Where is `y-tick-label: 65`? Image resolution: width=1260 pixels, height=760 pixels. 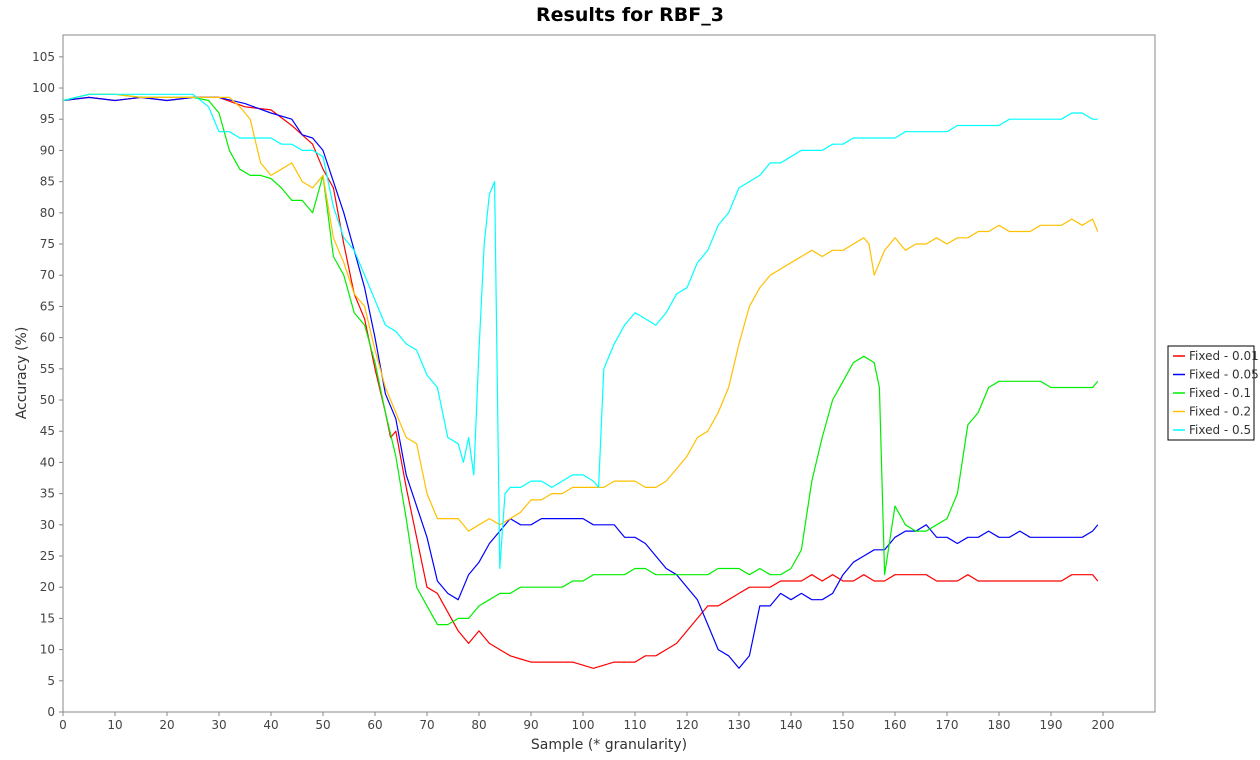 y-tick-label: 65 is located at coordinates (47, 306).